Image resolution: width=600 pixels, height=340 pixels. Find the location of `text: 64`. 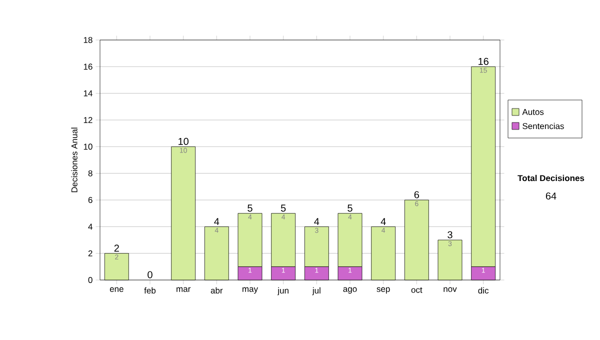

text: 64 is located at coordinates (551, 196).